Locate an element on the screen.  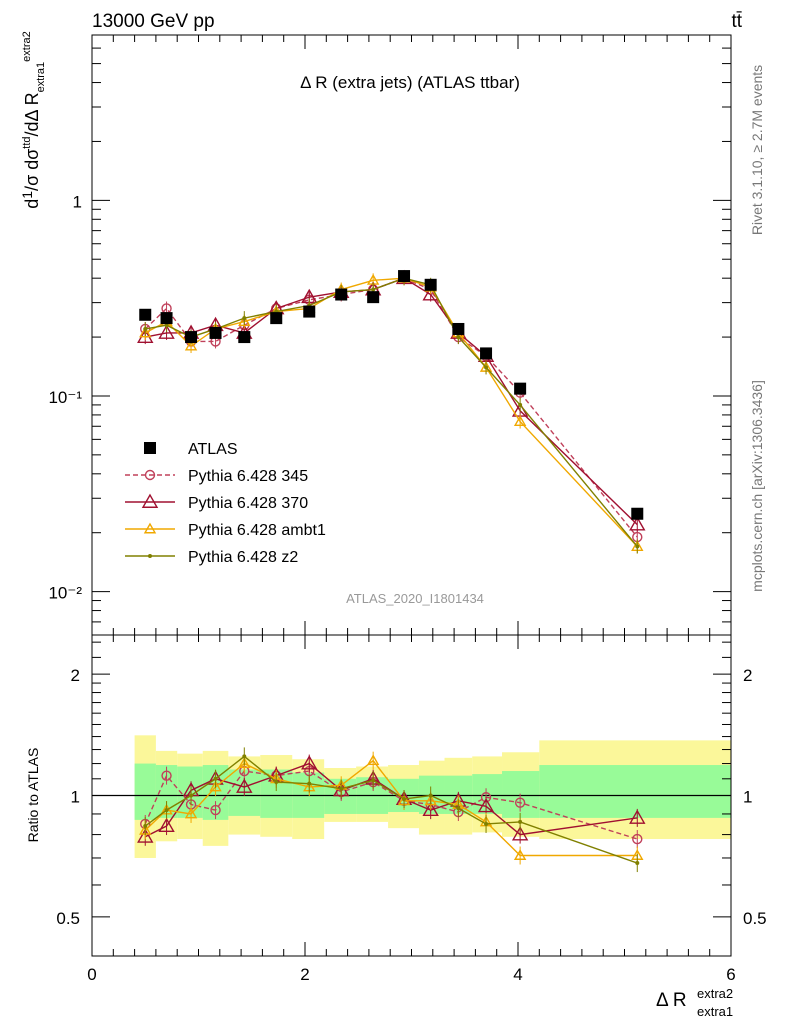
svg-text: d1/σ dσttd/dΔ Rextra1extra2 is located at coordinates (33, 120).